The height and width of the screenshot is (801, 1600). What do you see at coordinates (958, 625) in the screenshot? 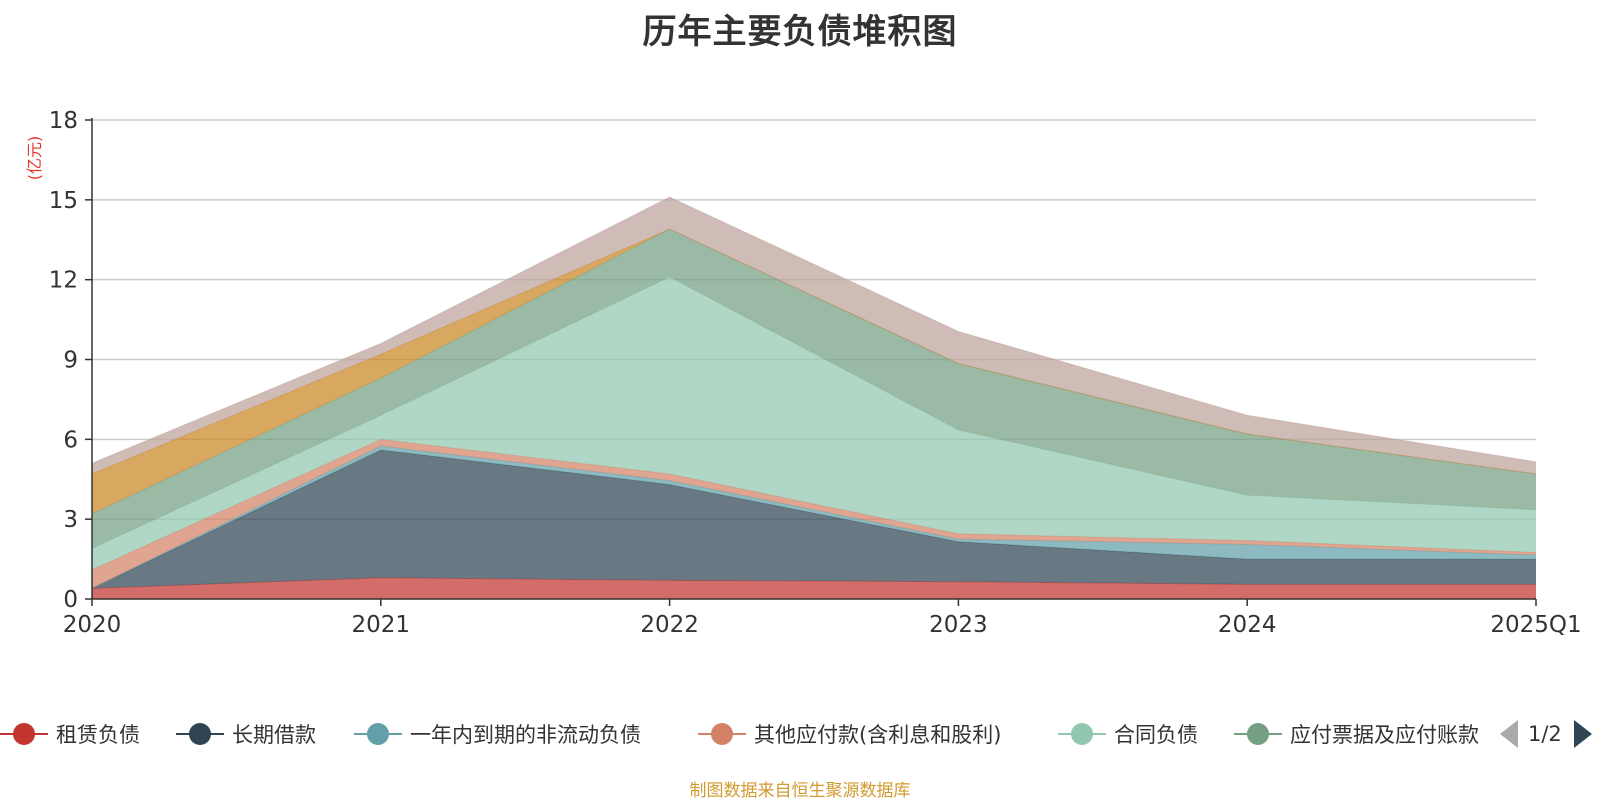
I see `x-tick-label: 2023` at bounding box center [958, 625].